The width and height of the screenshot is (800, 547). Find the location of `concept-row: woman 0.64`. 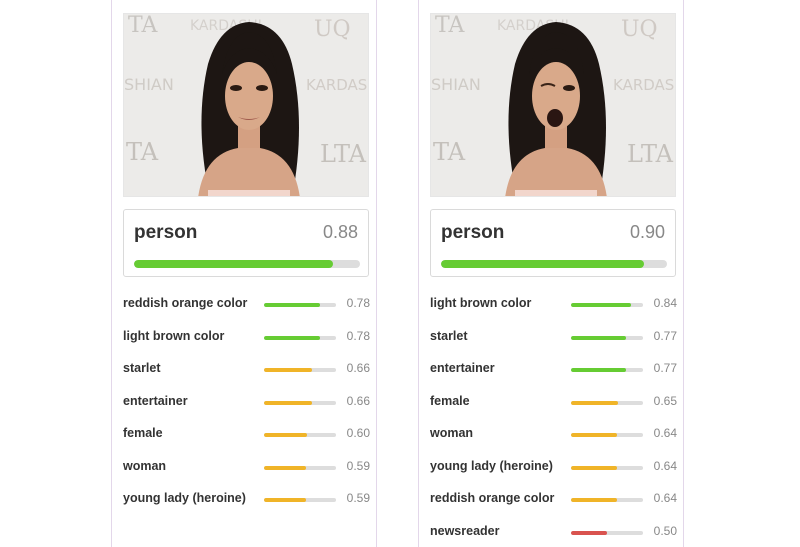

concept-row: woman 0.64 is located at coordinates (554, 435).